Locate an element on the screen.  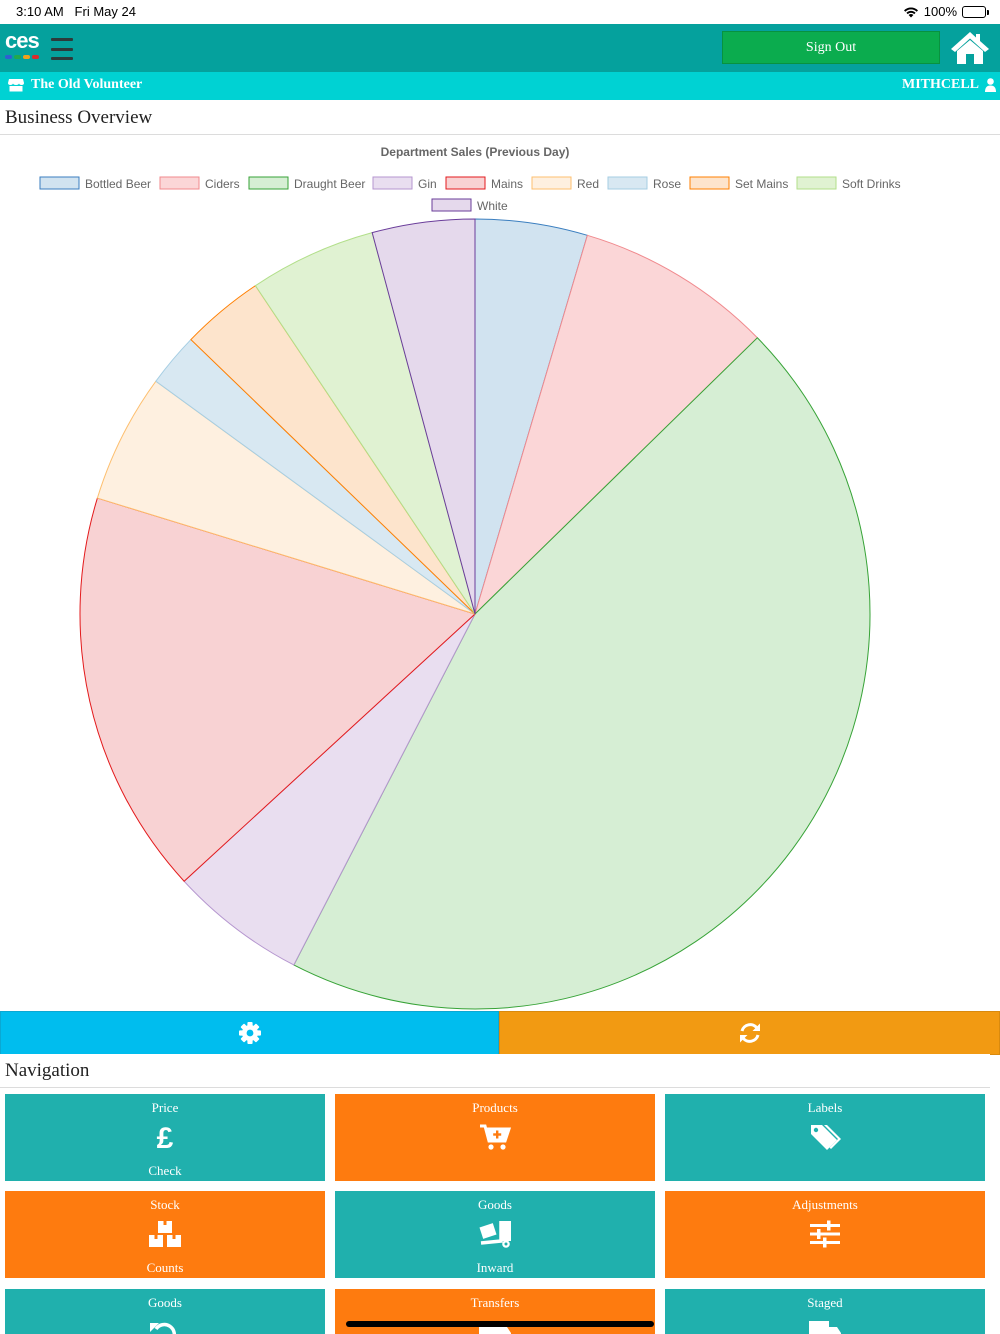
sliders-icon is located at coordinates (825, 1234).